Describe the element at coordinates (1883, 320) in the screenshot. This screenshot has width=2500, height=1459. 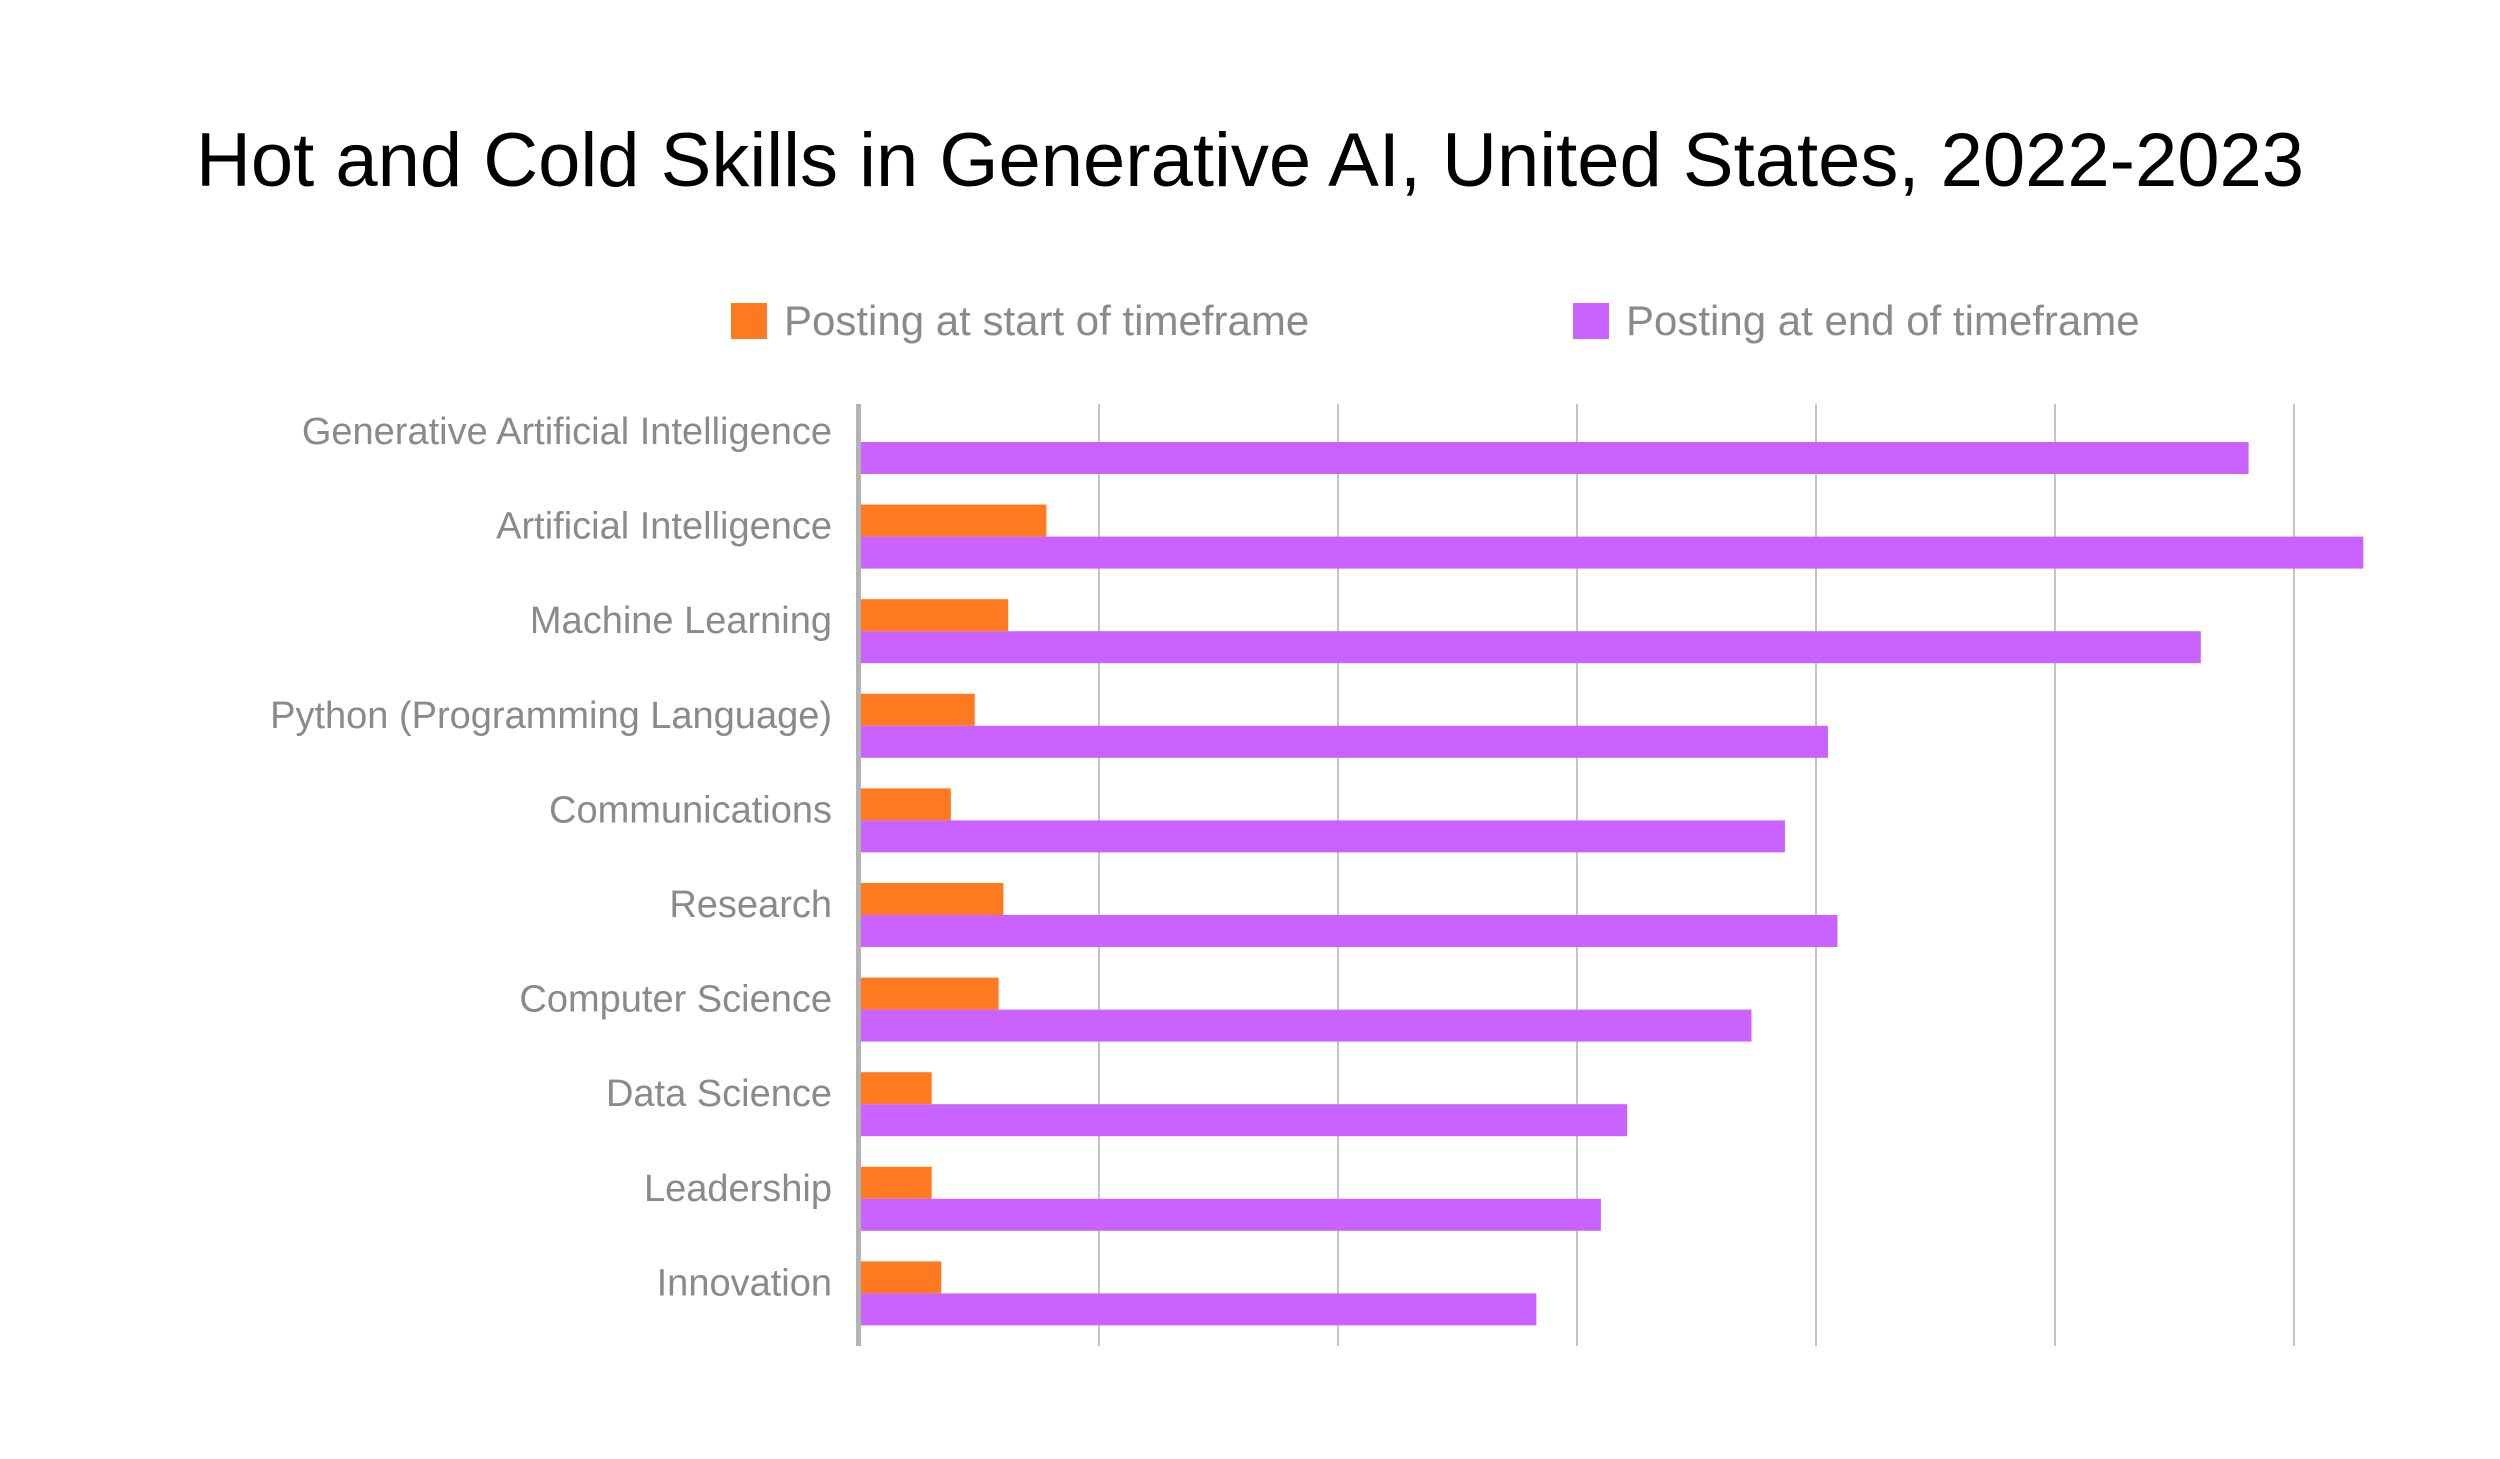
I see `legend-label-end: Posting at end of timeframe` at that location.